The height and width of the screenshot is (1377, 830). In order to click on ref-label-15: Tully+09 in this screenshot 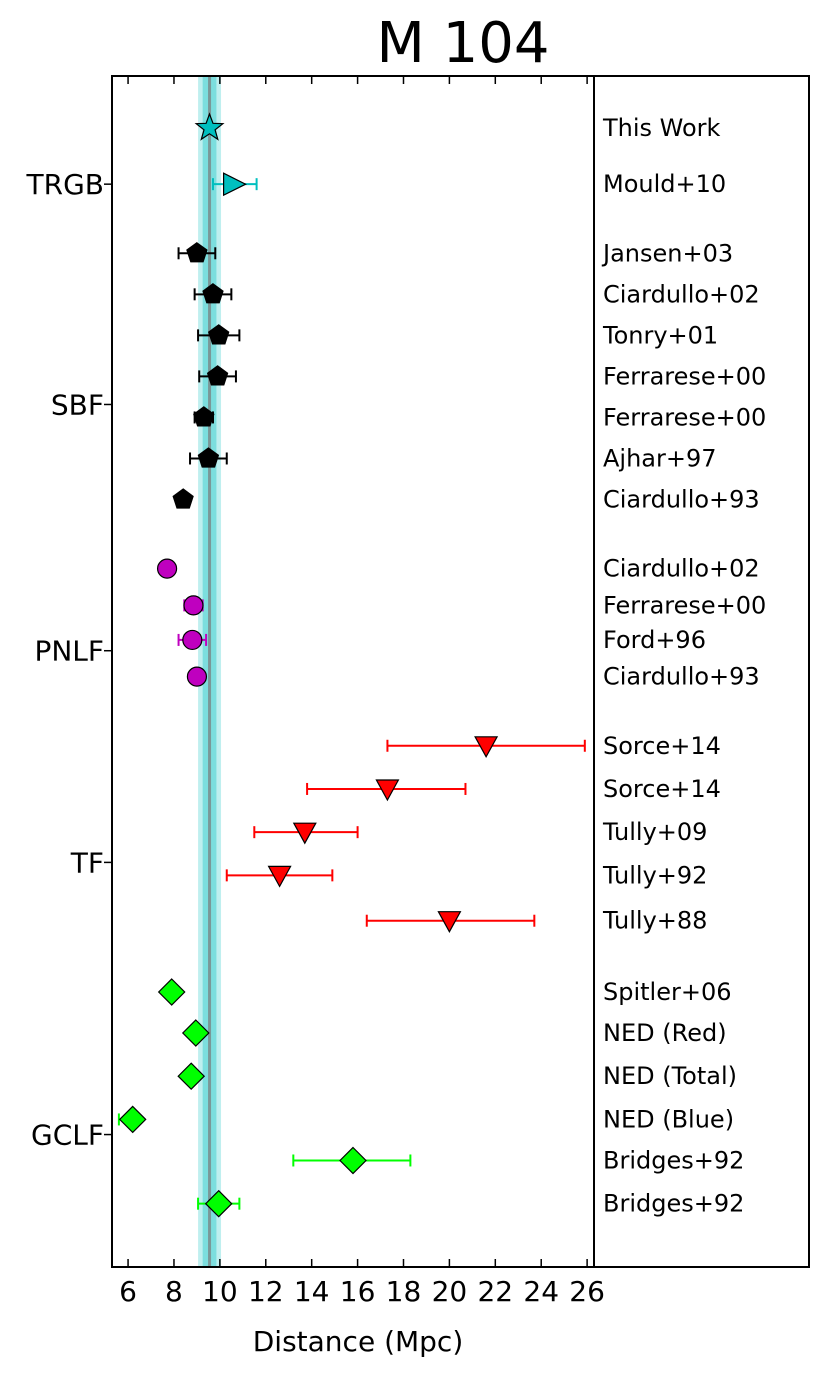, I will do `click(654, 832)`.